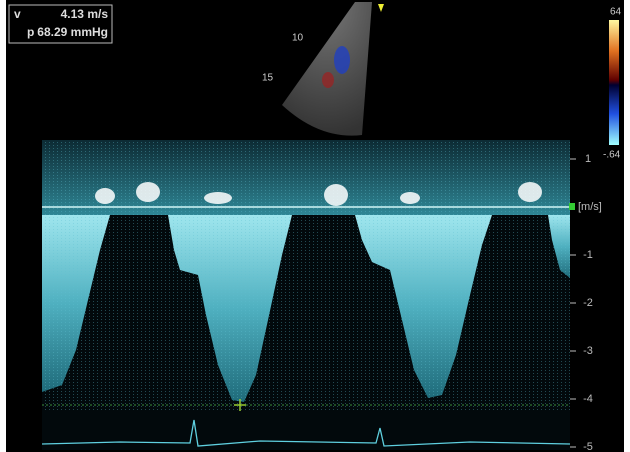  Describe the element at coordinates (318, 194) in the screenshot. I see `baseline-highlights` at that location.